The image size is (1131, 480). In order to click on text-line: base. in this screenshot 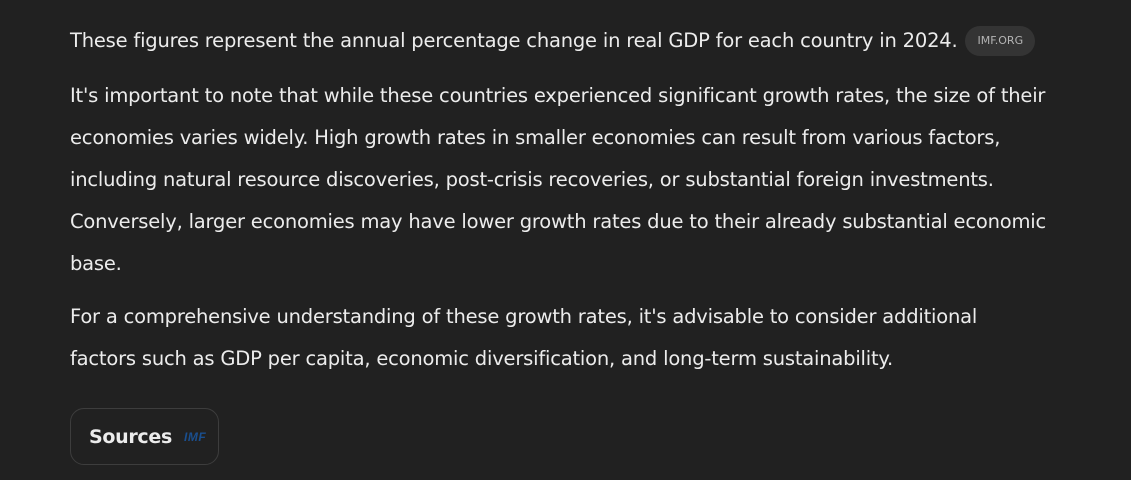, I will do `click(96, 263)`.